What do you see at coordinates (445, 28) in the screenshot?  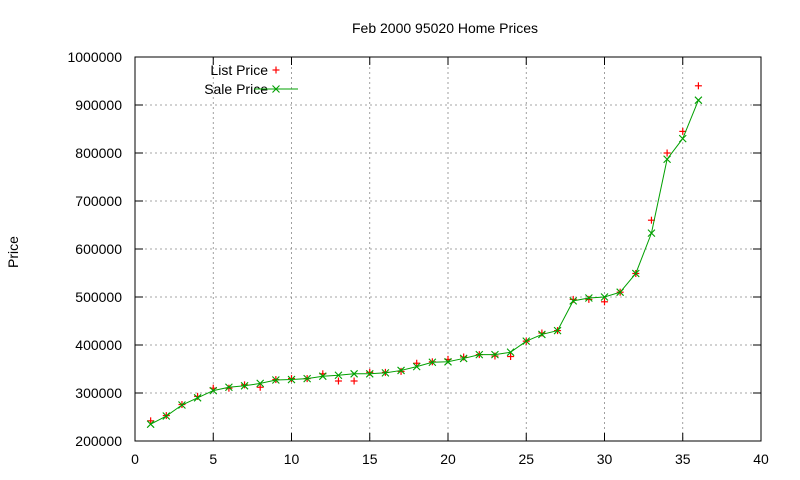 I see `chart-title: Feb 2000 95020 Home Prices` at bounding box center [445, 28].